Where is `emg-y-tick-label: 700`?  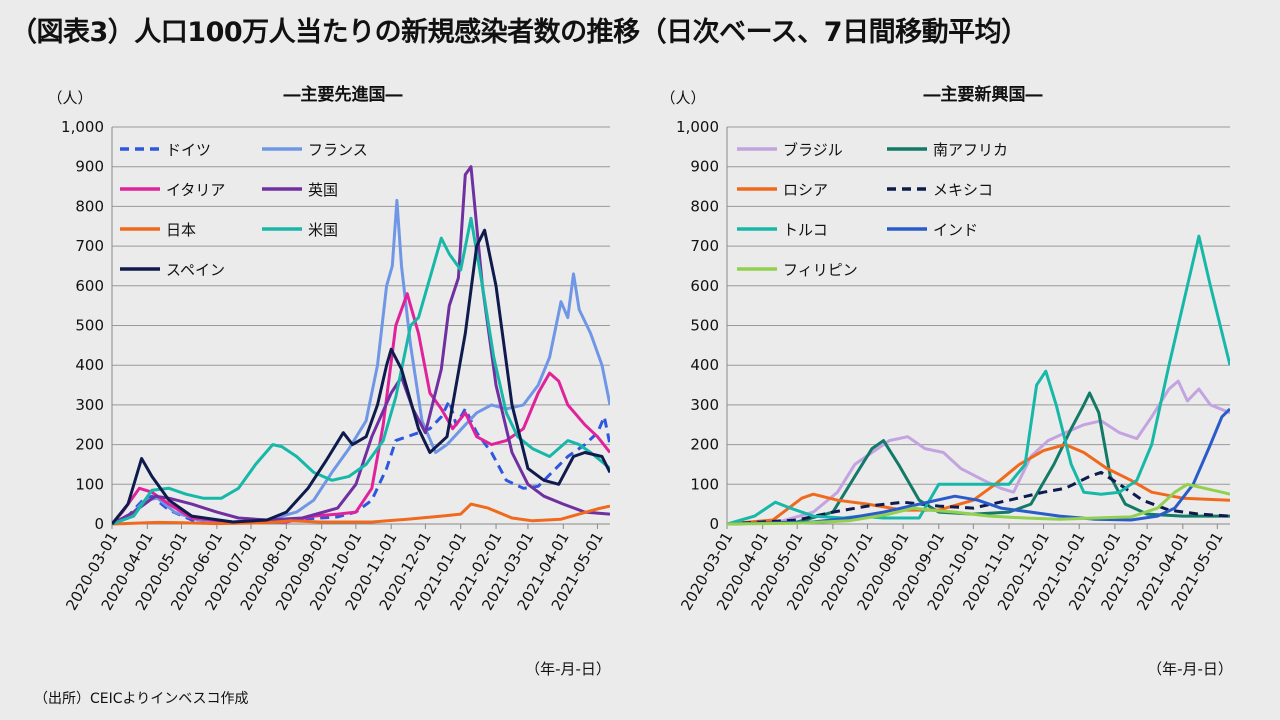 emg-y-tick-label: 700 is located at coordinates (704, 246).